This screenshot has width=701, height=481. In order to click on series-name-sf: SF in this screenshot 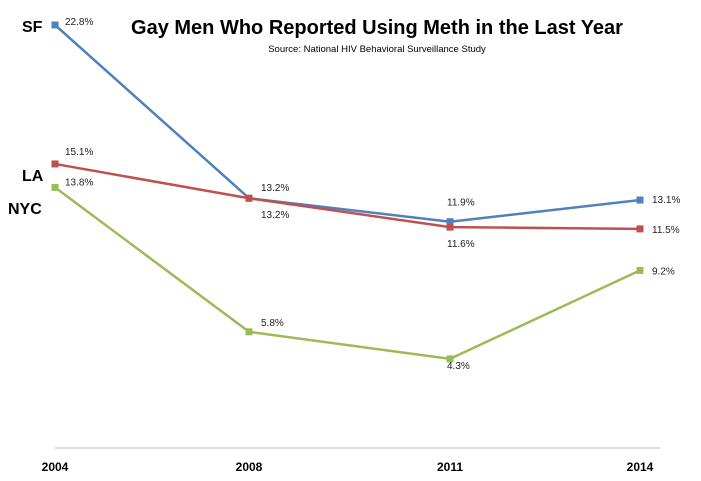, I will do `click(32, 27)`.